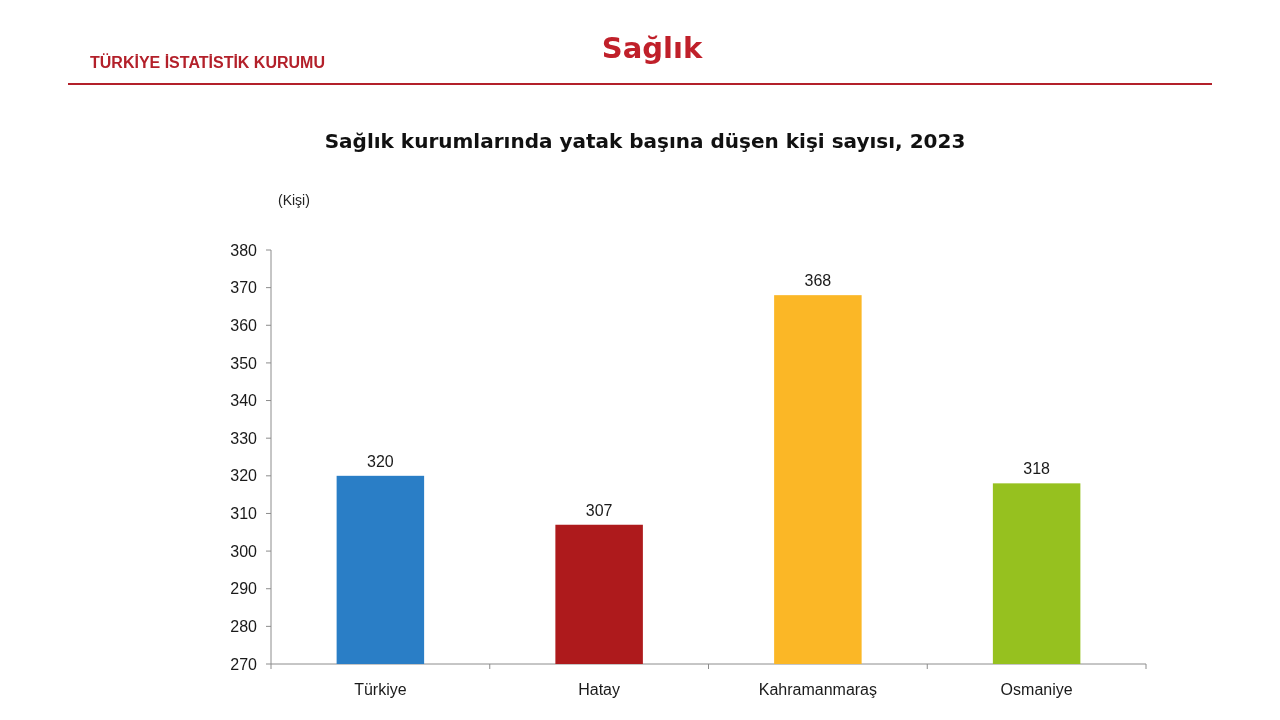 The width and height of the screenshot is (1280, 720). I want to click on y-tick-label: 360, so click(244, 325).